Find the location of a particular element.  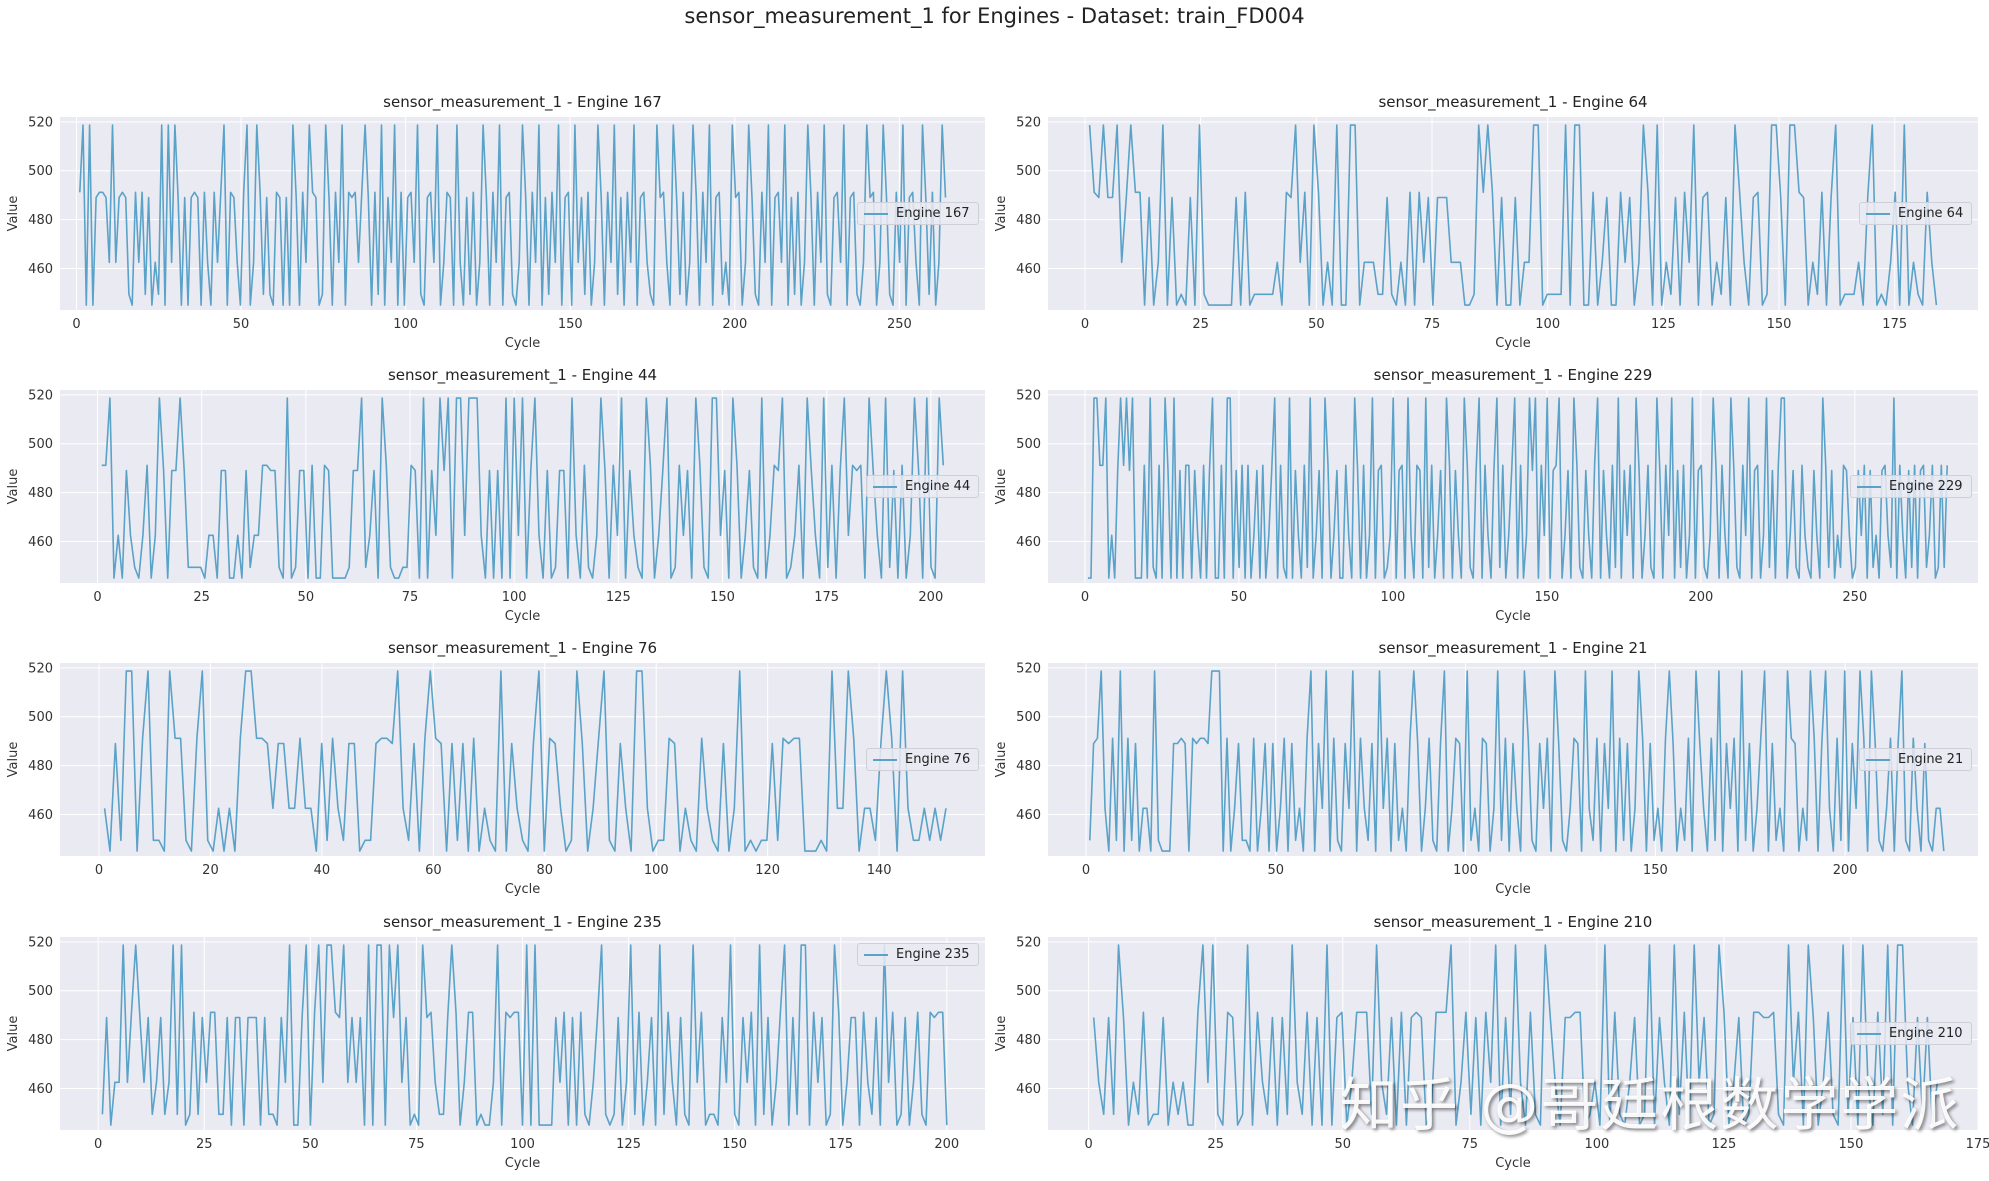

legend: Engine 64 is located at coordinates (1916, 213).